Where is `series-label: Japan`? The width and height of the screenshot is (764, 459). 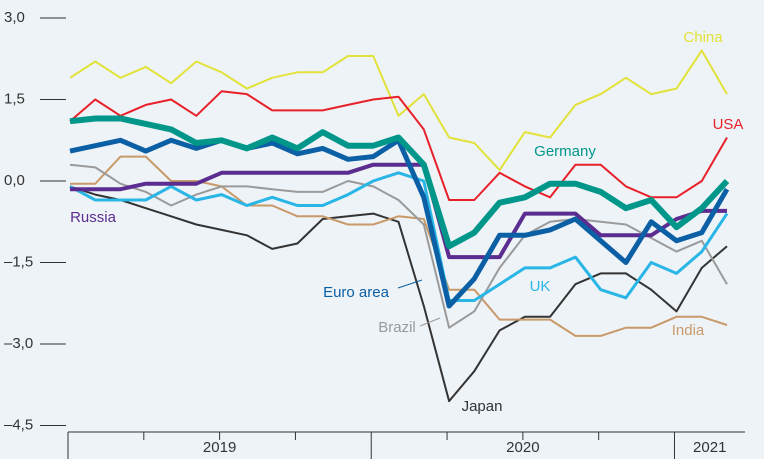
series-label: Japan is located at coordinates (482, 406).